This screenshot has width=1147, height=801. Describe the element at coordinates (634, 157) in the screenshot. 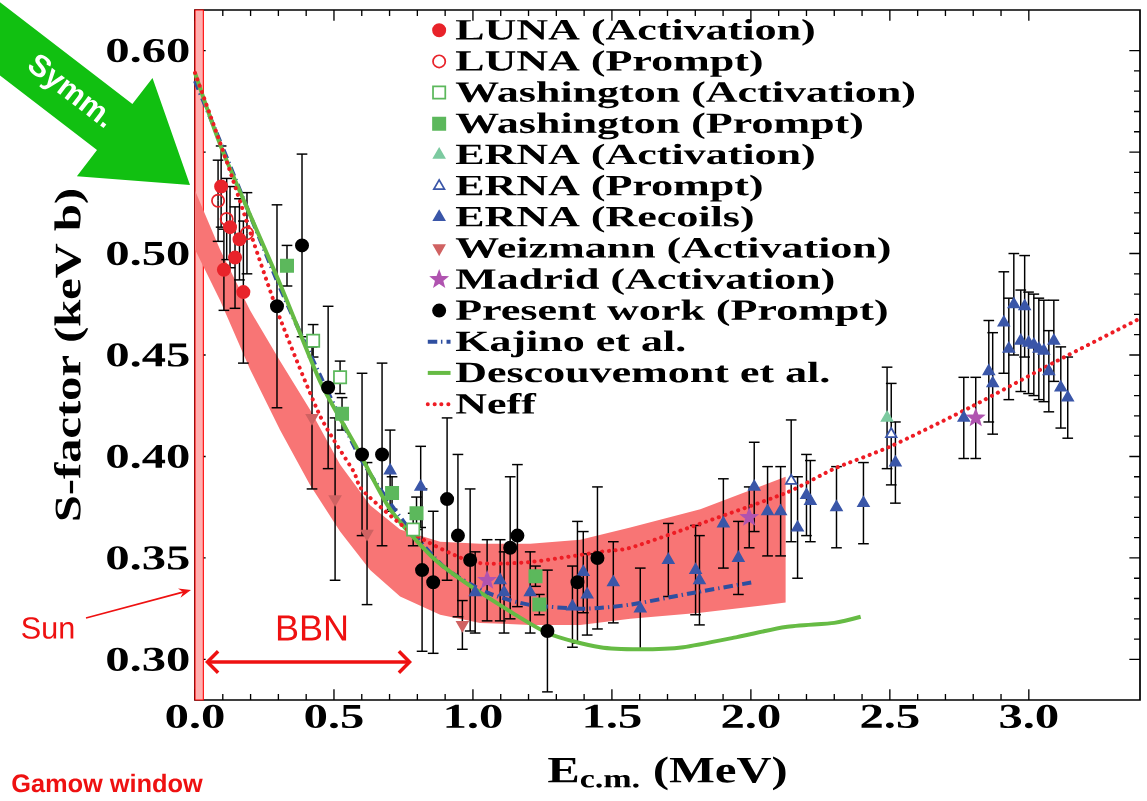

I see `legend-label: ERNA (Activation)` at that location.